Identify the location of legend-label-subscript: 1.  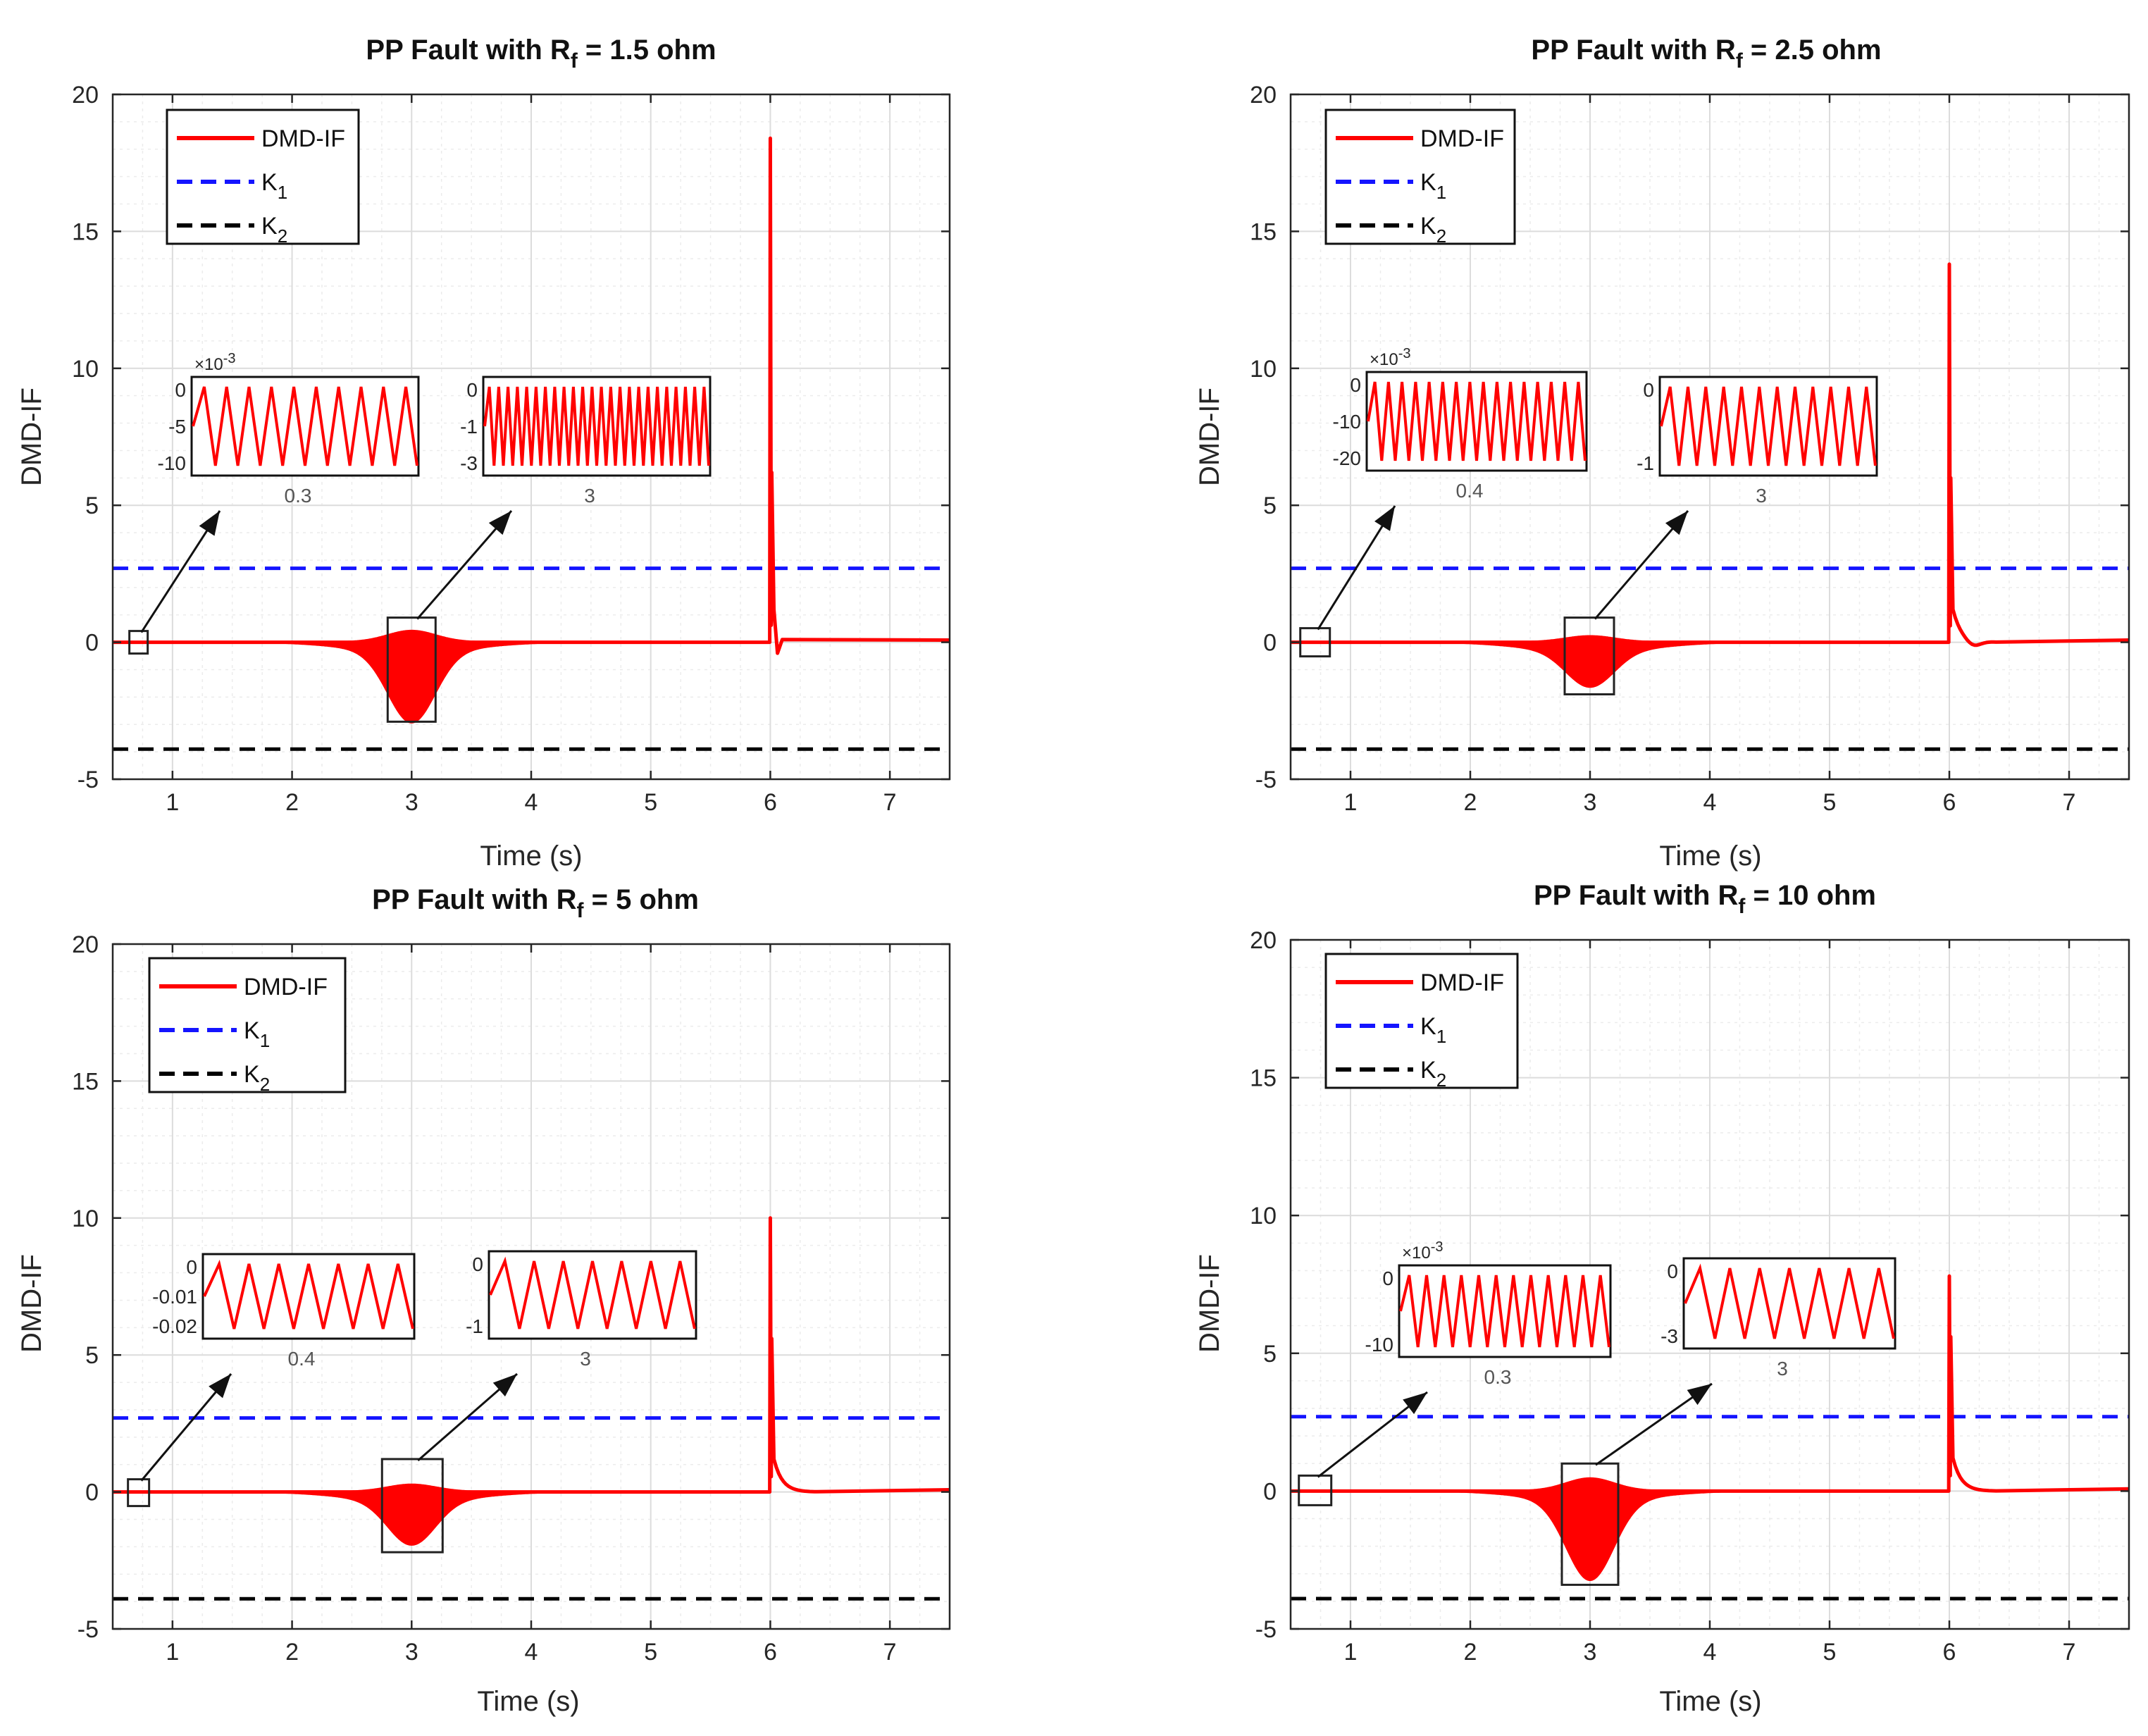
(265, 1041).